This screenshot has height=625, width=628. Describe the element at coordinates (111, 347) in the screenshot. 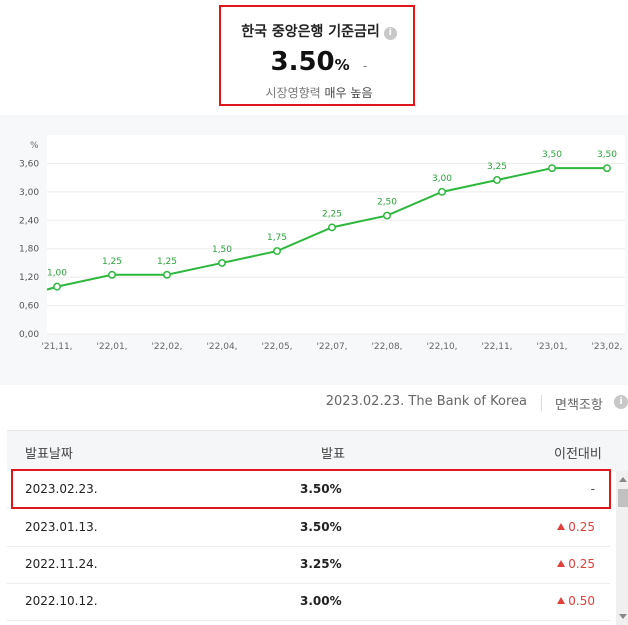

I see `x-tick-label: '22,01,` at that location.